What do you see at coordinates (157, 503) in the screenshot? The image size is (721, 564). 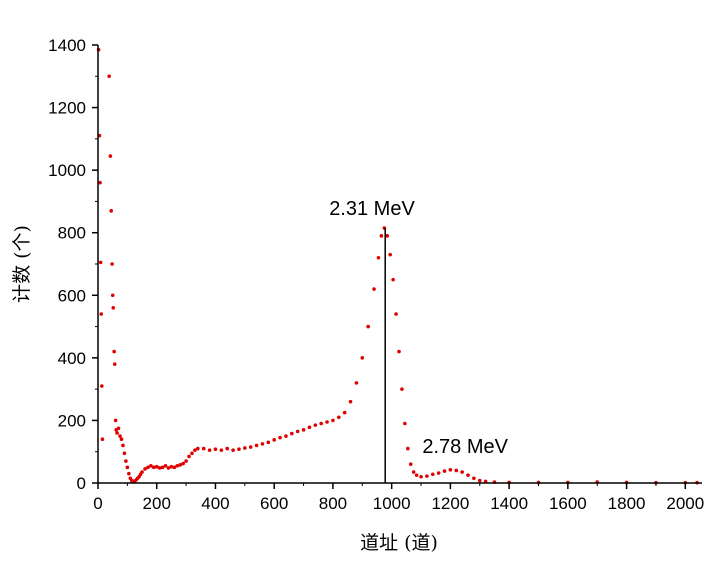 I see `x-tick-label: 200` at bounding box center [157, 503].